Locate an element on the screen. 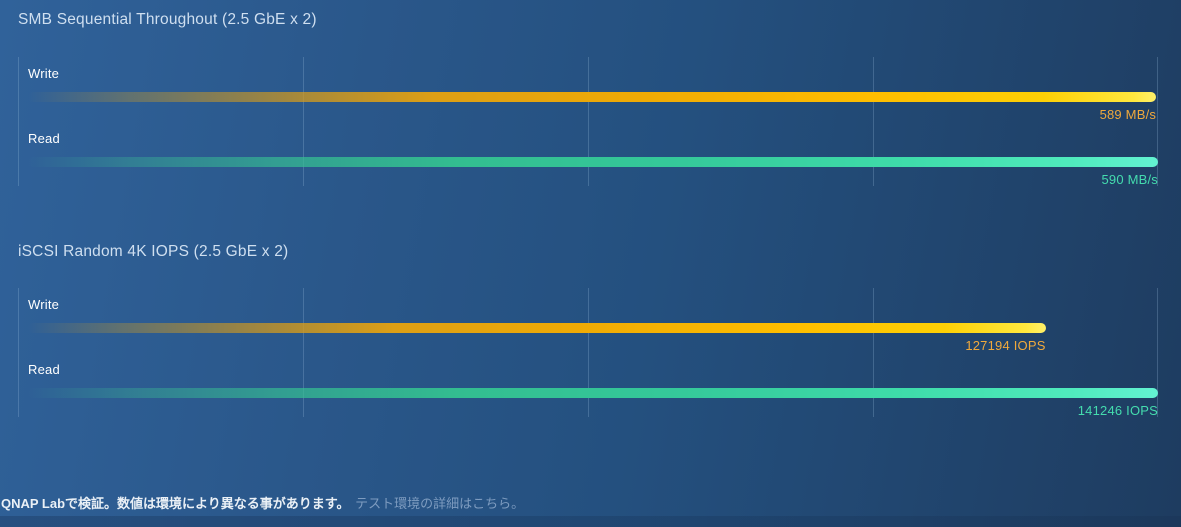 The width and height of the screenshot is (1181, 527). bar-row-smb-write: Write 589 MB/s is located at coordinates (593, 94).